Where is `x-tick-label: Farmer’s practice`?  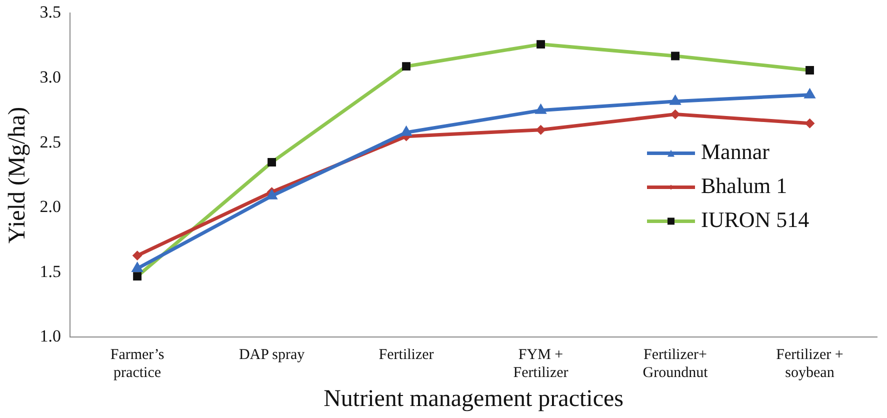 x-tick-label: Farmer’s practice is located at coordinates (137, 364).